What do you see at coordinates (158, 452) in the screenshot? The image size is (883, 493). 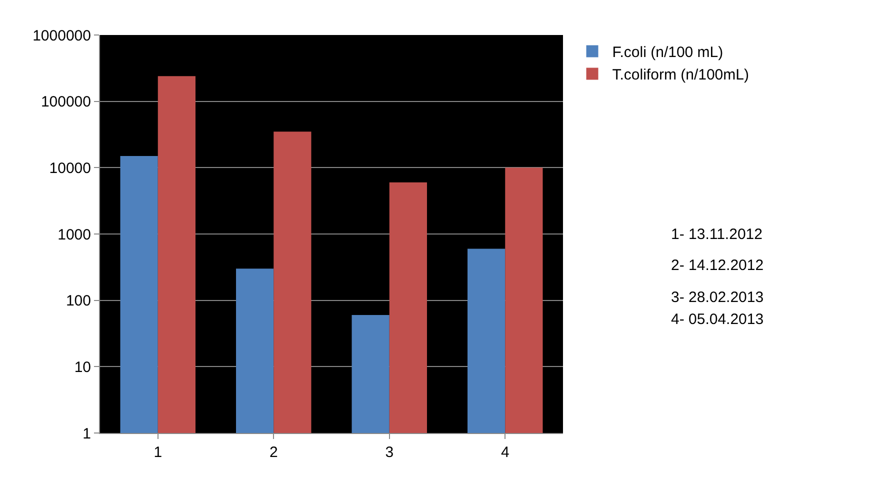 I see `x-tick-label: 1` at bounding box center [158, 452].